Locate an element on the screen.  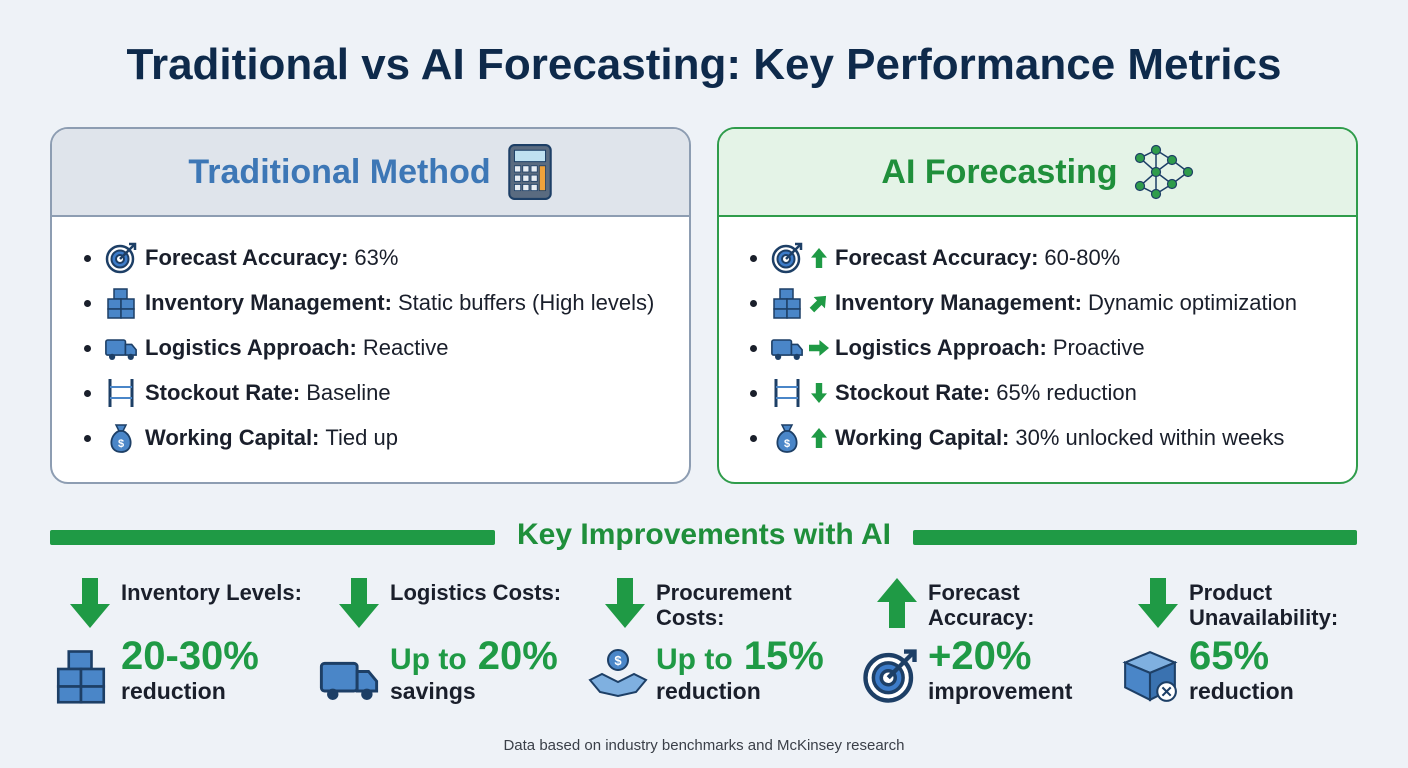
network-icon is located at coordinates (1164, 172).